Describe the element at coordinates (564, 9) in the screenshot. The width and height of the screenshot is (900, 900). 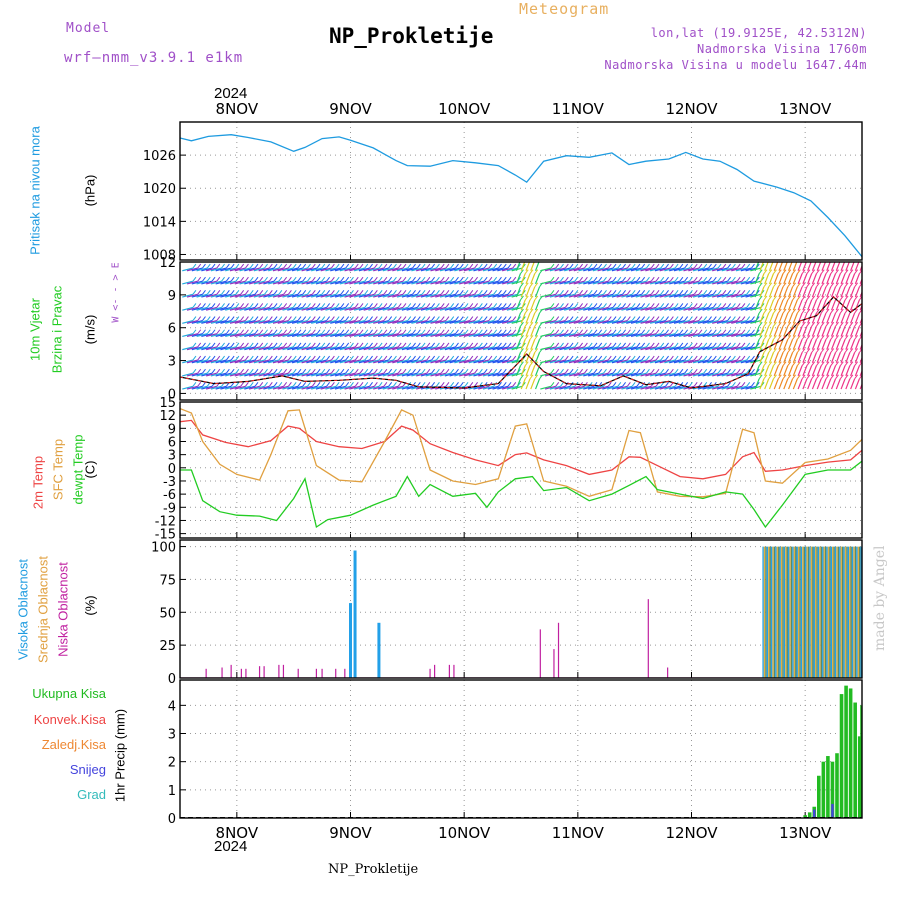
I see `meteogram-label: Meteogram` at that location.